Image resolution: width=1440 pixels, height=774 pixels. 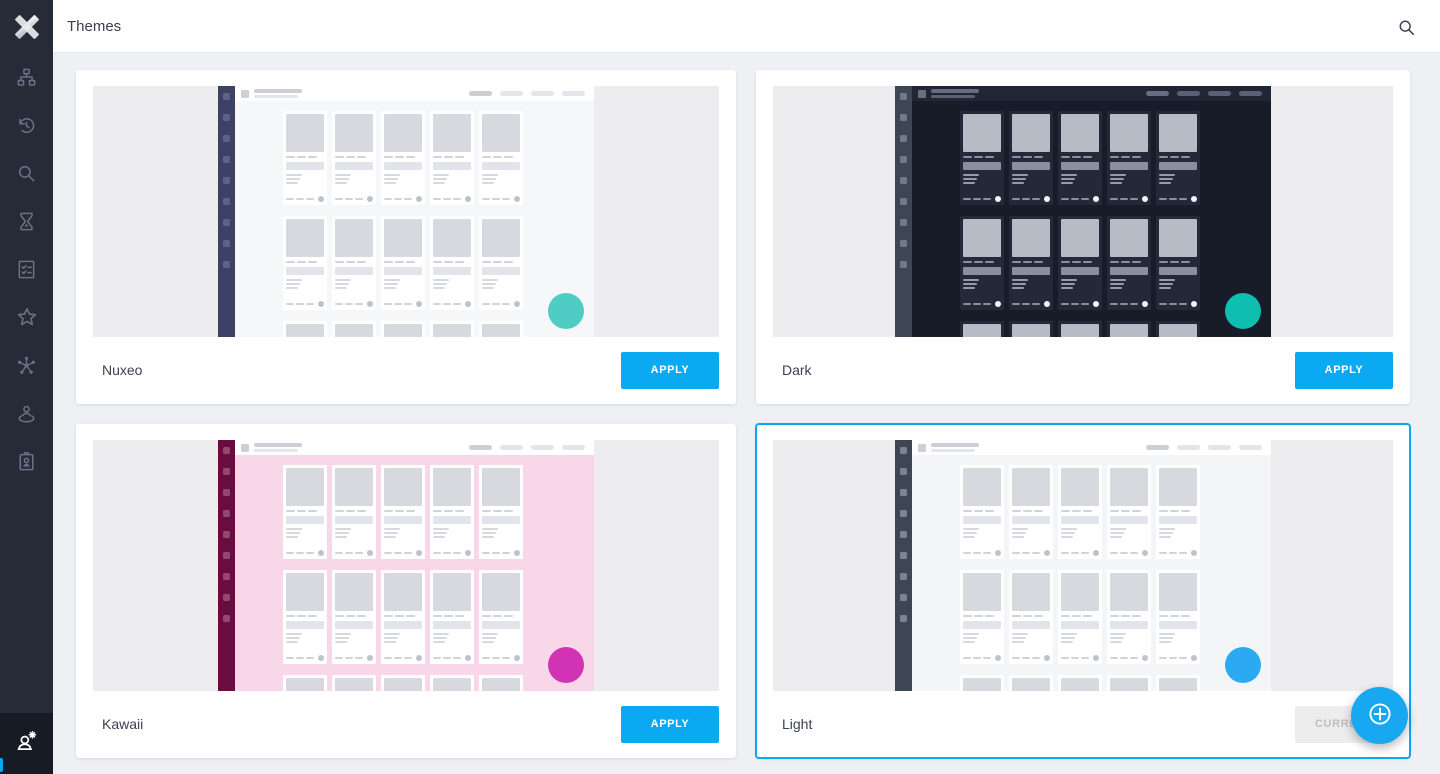 I want to click on mockup-content, so click(x=414, y=219).